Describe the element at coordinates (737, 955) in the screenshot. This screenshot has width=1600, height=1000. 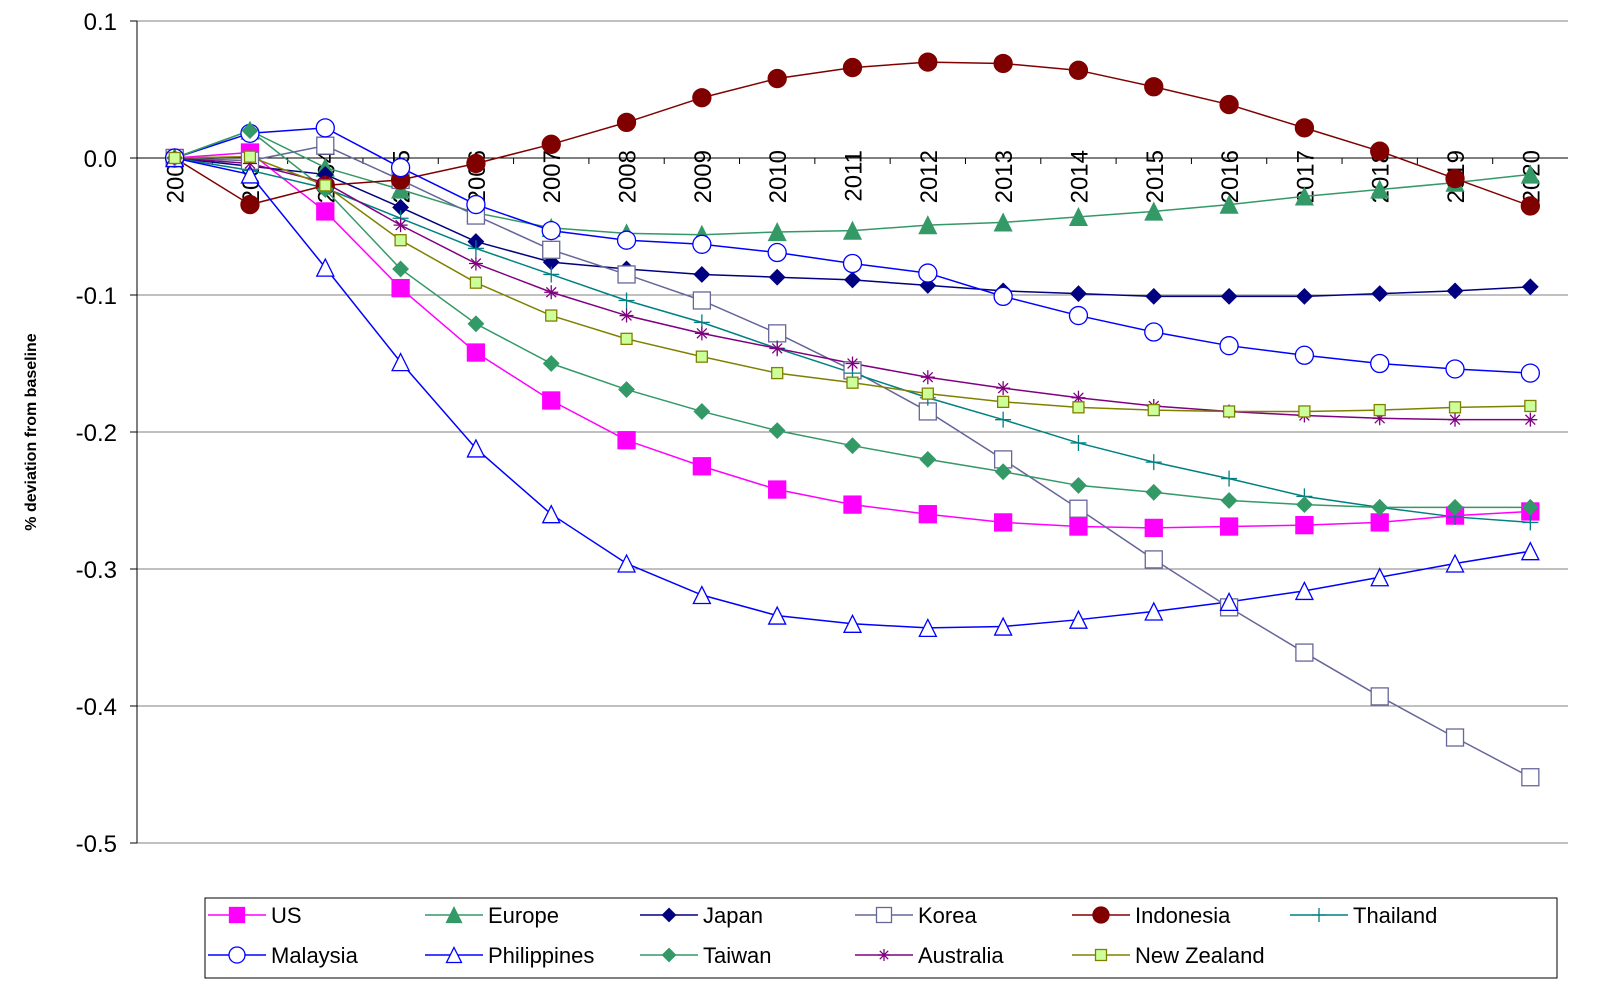
I see `legend-label: Taiwan` at that location.